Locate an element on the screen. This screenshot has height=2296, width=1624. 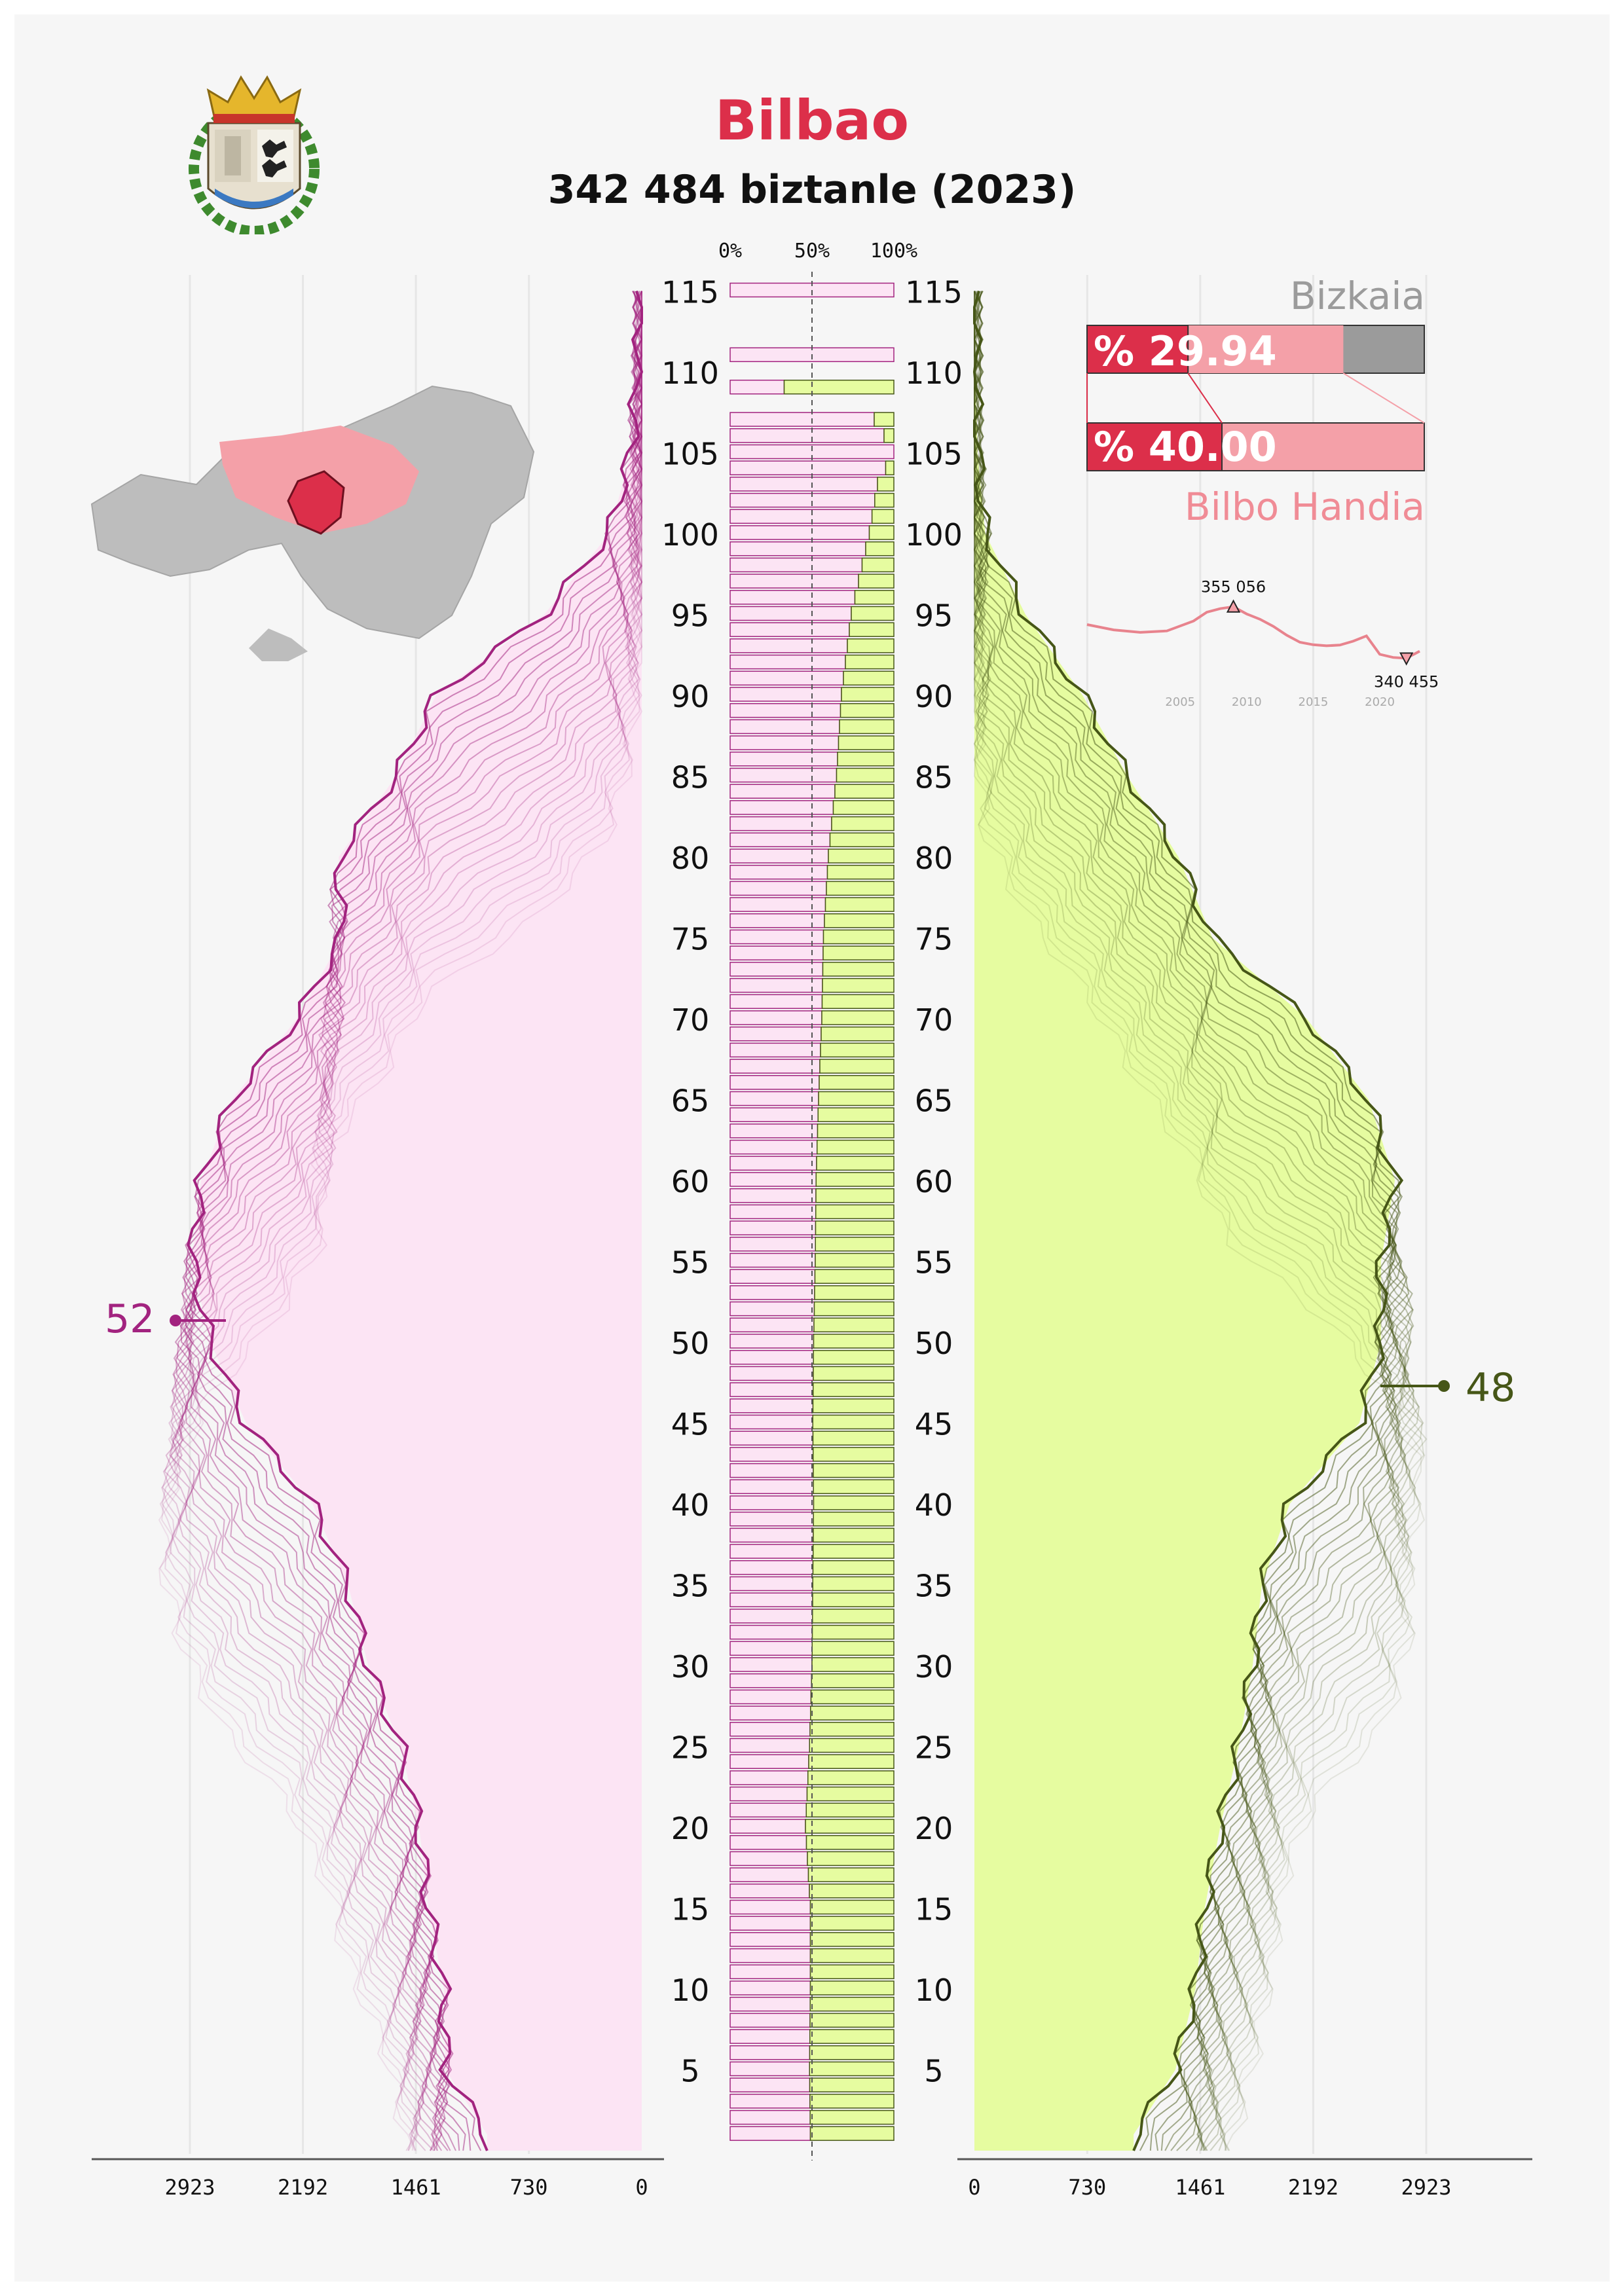
age-label-left: 35 is located at coordinates (690, 1586).